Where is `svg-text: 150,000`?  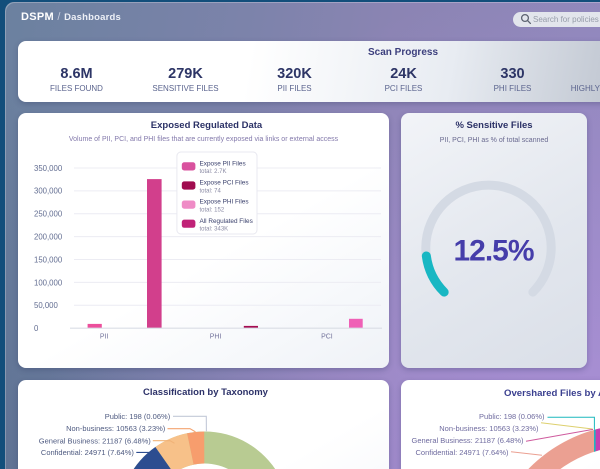 svg-text: 150,000 is located at coordinates (48, 259).